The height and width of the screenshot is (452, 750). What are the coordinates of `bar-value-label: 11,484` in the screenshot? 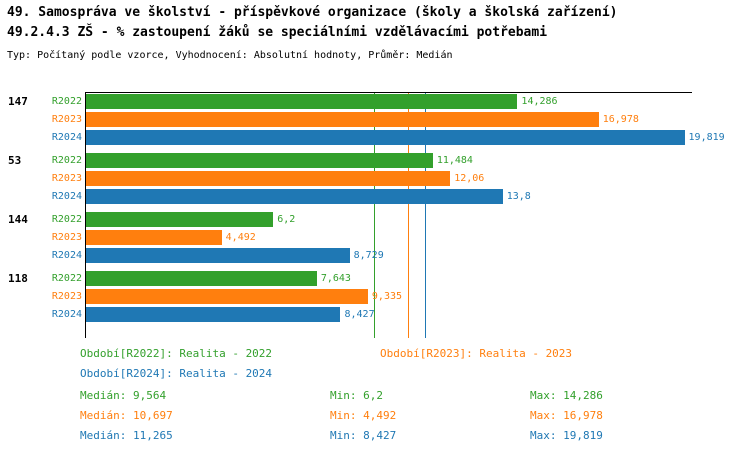 It's located at (454, 160).